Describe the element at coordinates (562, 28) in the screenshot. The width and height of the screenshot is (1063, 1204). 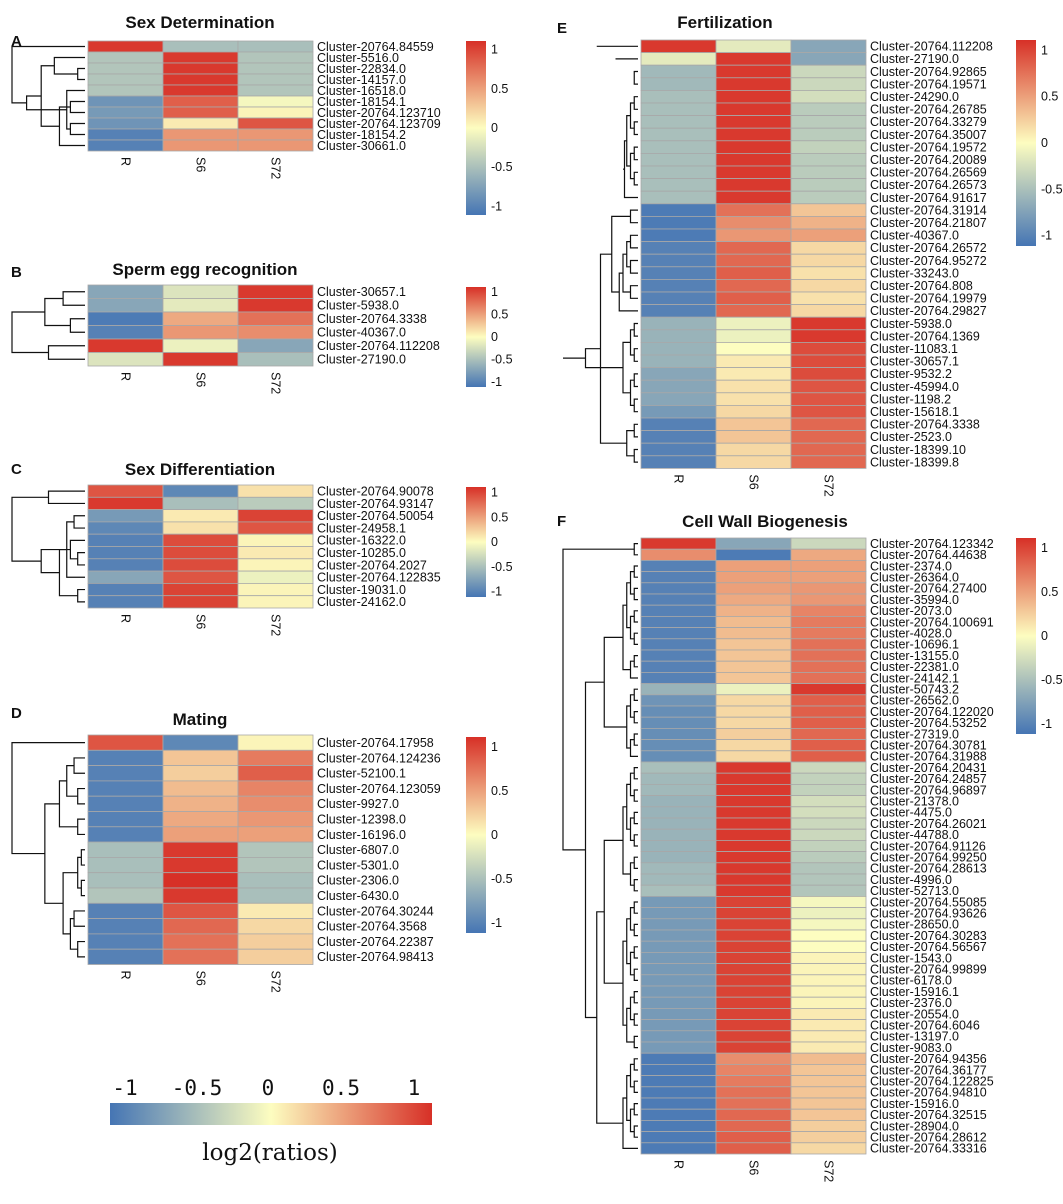
I see `panel-e-letter: E` at that location.